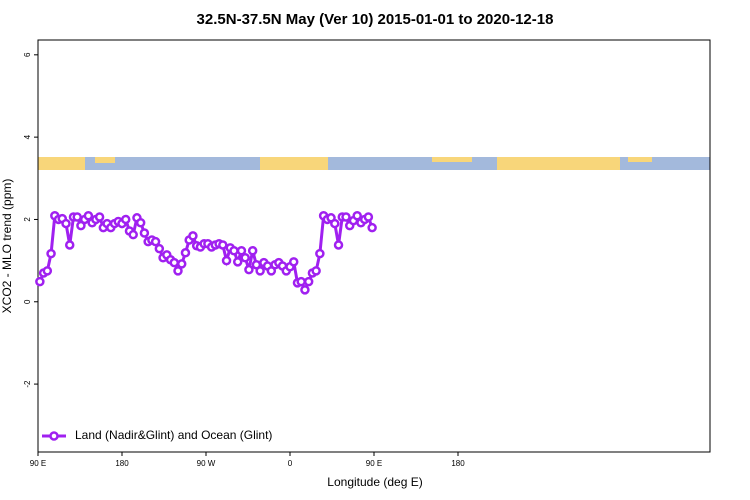  Describe the element at coordinates (374, 482) in the screenshot. I see `x-axis-label: Longitude (deg E)` at that location.